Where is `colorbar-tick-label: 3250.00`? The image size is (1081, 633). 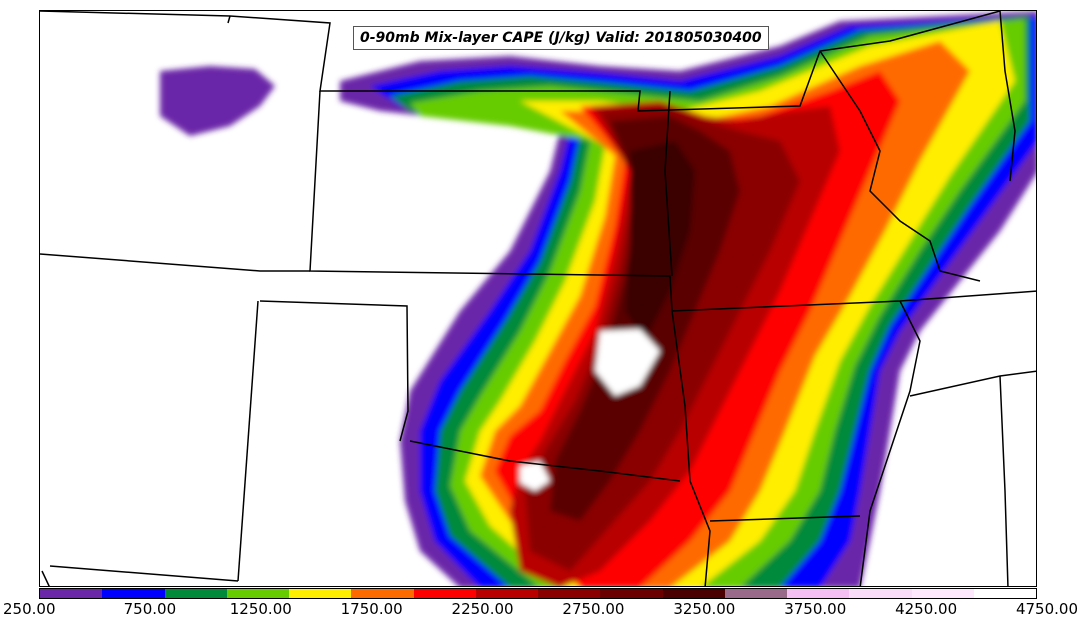 colorbar-tick-label: 3250.00 is located at coordinates (704, 609).